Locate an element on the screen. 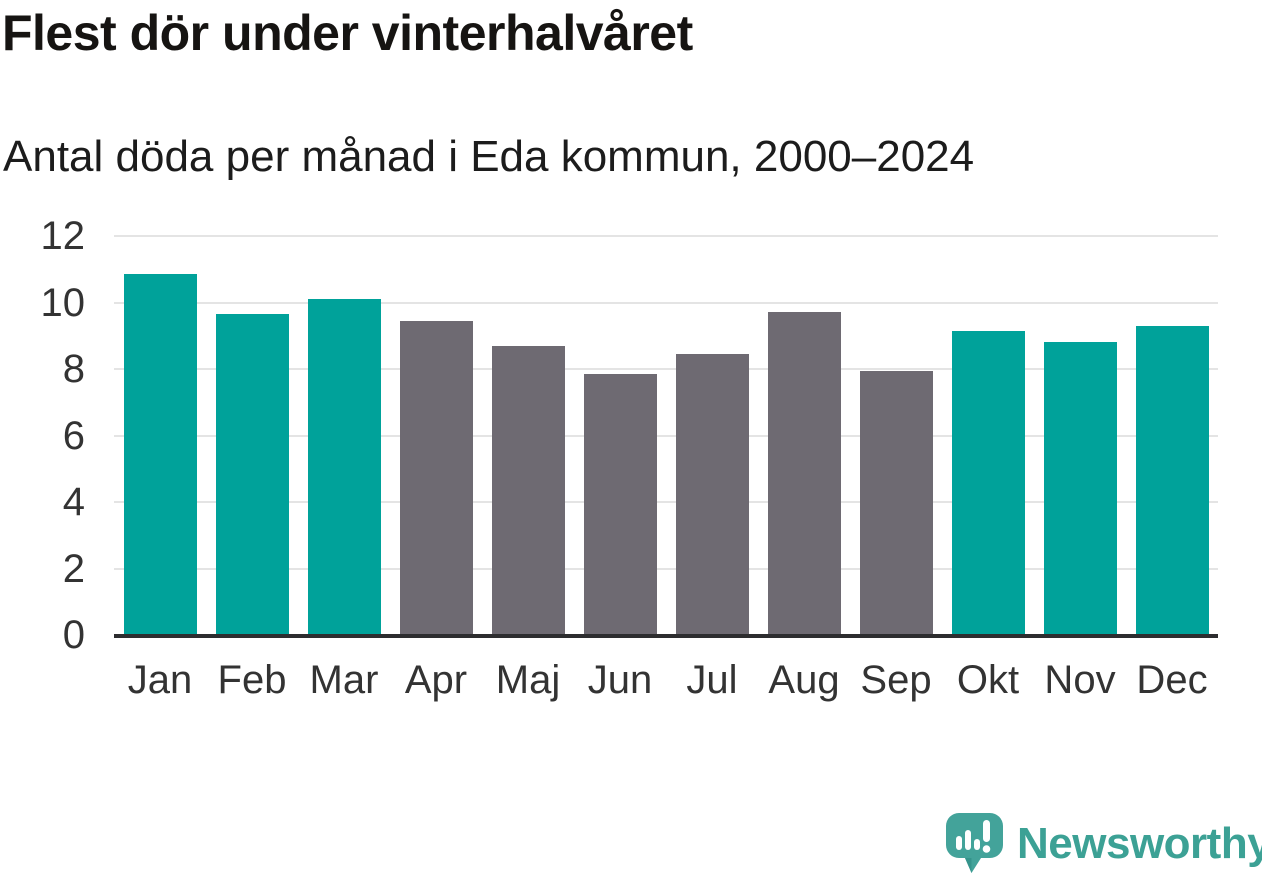 This screenshot has height=879, width=1262. bar-jun is located at coordinates (620, 504).